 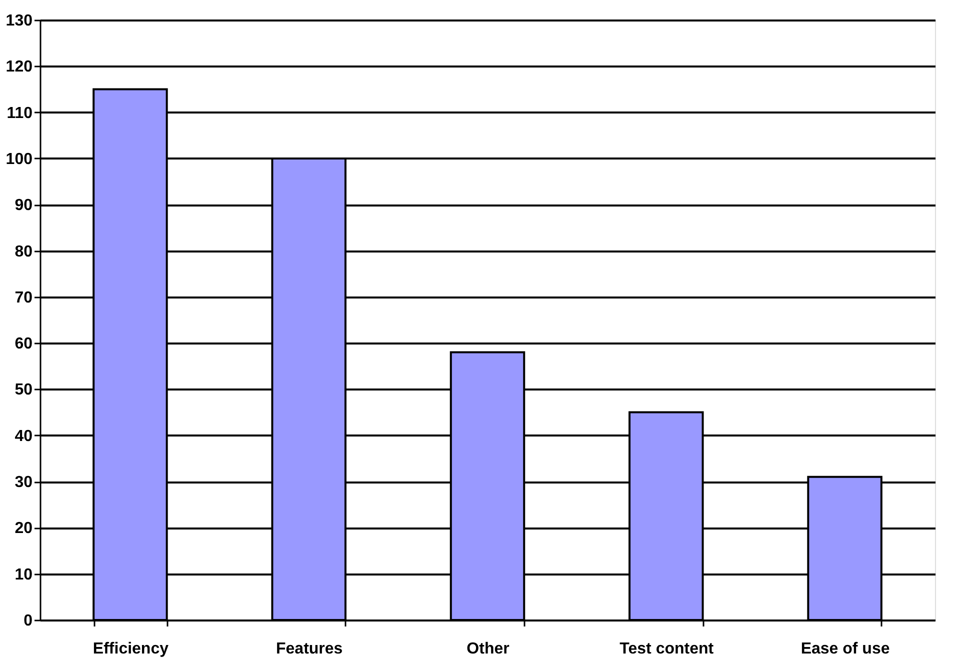 I want to click on x-tick-label: Ease of use, so click(x=845, y=649).